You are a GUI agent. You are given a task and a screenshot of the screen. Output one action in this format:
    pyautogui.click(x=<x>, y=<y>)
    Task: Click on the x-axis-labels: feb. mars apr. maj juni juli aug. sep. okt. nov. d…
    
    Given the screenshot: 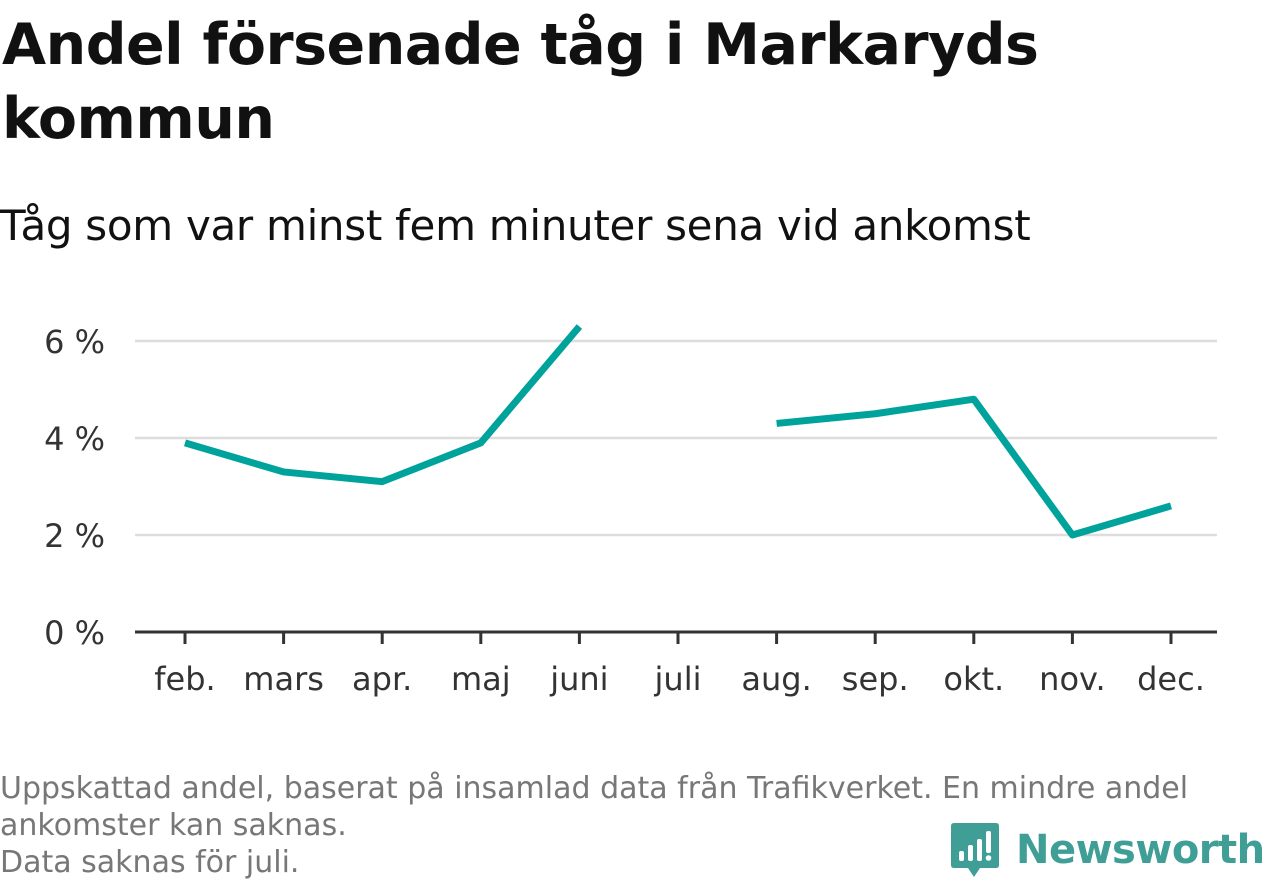 What is the action you would take?
    pyautogui.click(x=679, y=679)
    